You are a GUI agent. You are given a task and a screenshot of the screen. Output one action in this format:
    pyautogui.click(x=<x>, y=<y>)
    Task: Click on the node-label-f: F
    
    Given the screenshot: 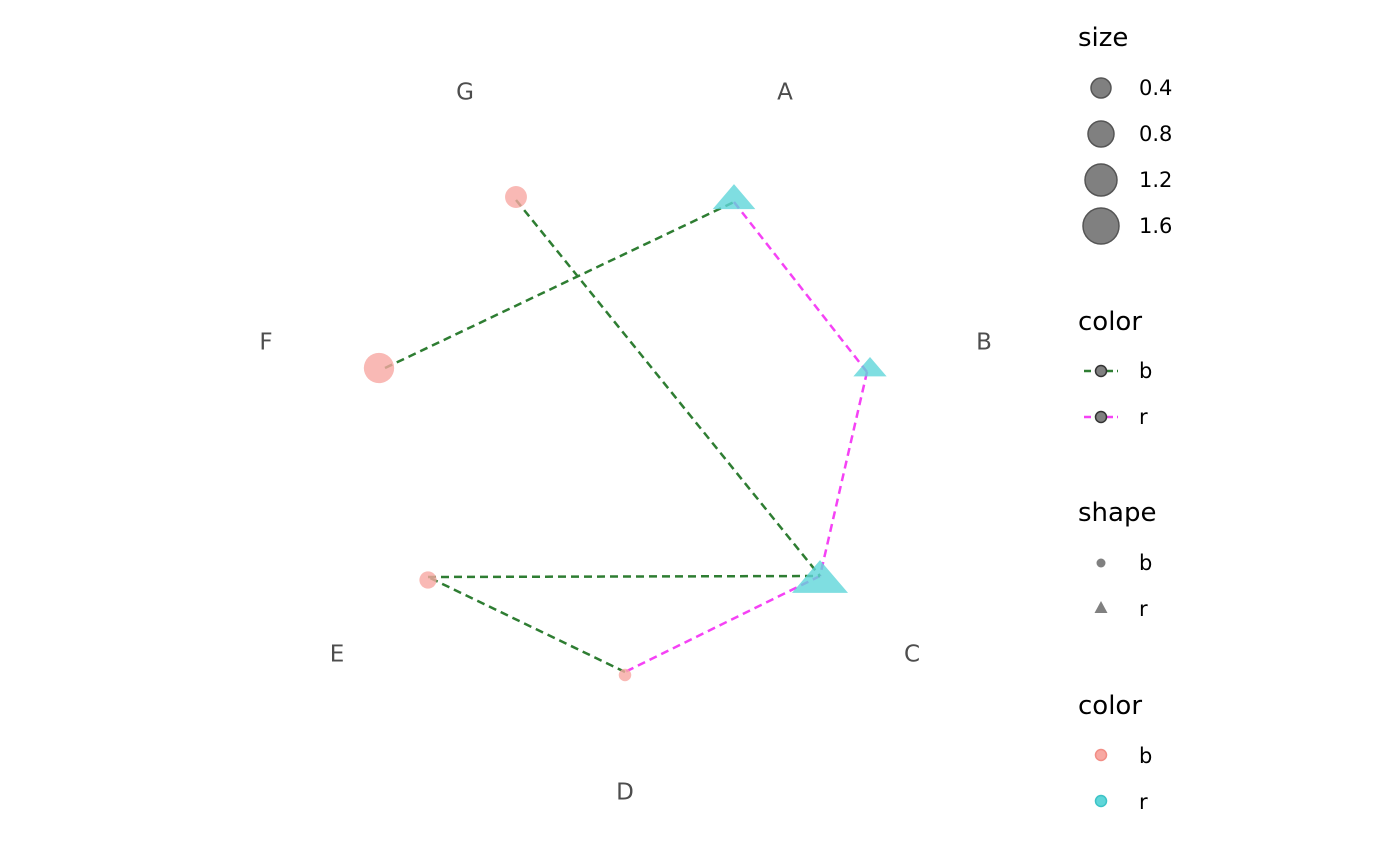 What is the action you would take?
    pyautogui.click(x=265, y=343)
    